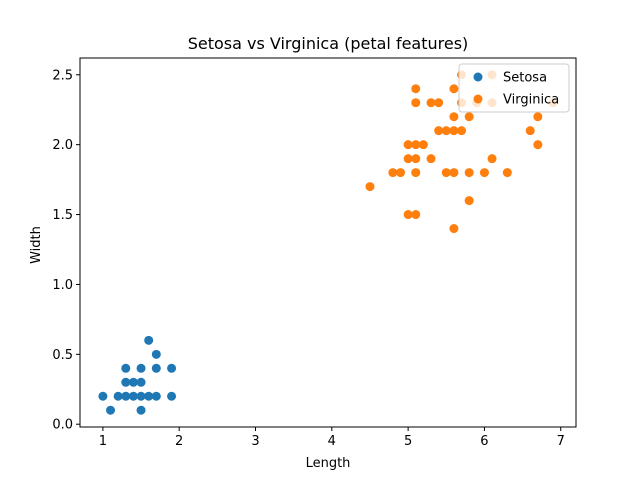  I want to click on legend-marker-setosa, so click(478, 77).